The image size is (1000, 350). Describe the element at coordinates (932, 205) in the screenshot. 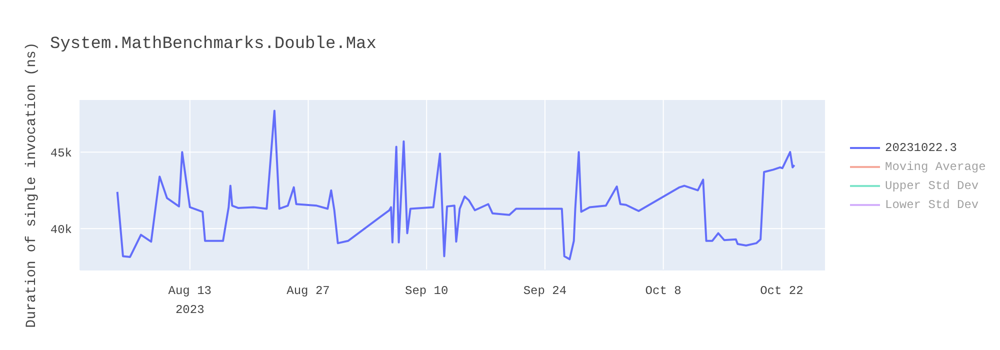

I see `legend-label: Lower Std Dev` at that location.